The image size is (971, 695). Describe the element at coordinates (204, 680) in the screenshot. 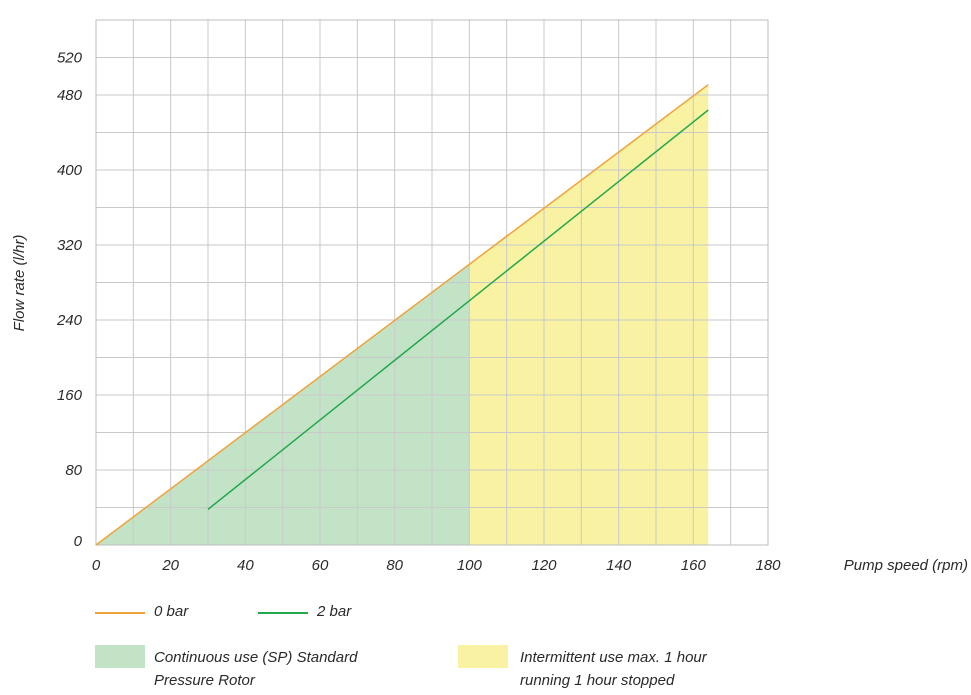

I see `legend-label-continuous-line2: Pressure Rotor` at that location.